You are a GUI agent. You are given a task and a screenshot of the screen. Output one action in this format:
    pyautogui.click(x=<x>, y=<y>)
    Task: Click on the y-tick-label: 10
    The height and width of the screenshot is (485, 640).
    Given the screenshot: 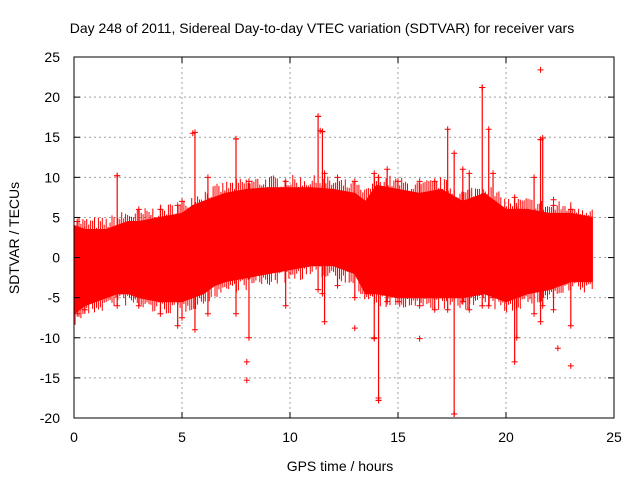 What is the action you would take?
    pyautogui.click(x=52, y=177)
    